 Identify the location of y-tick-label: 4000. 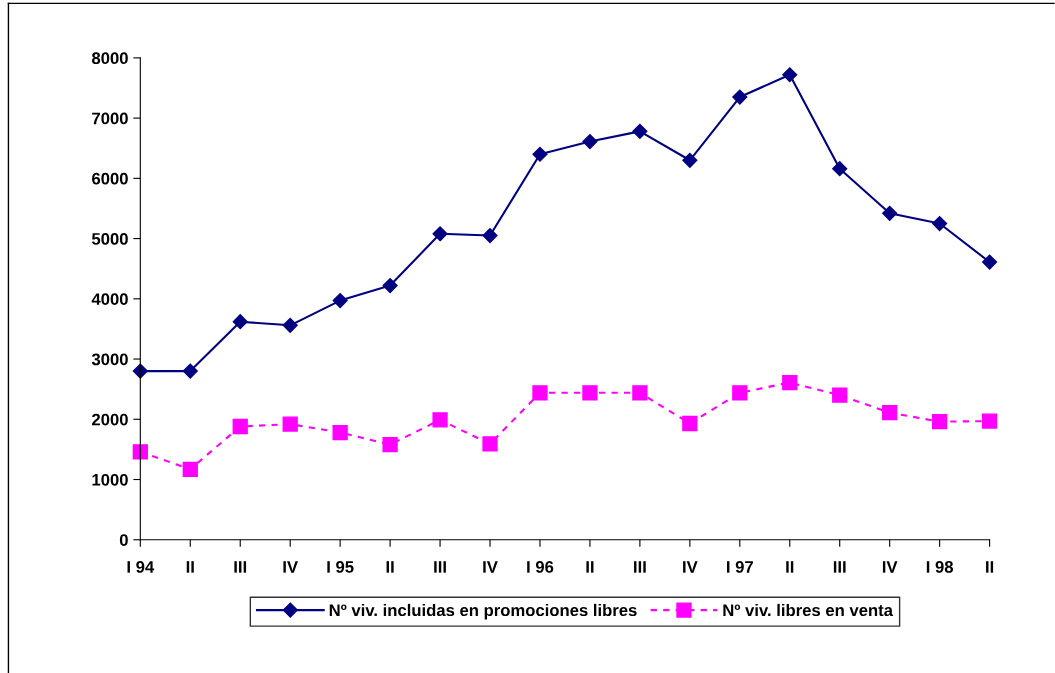
(109, 299).